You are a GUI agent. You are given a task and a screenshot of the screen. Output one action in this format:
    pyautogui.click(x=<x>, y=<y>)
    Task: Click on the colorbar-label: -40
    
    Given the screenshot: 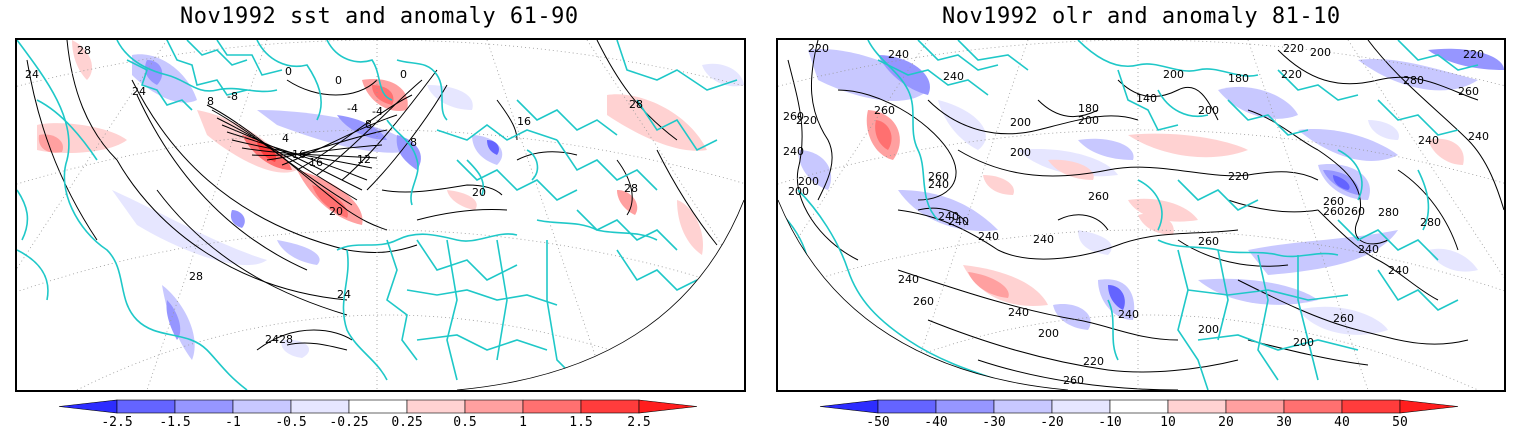 What is the action you would take?
    pyautogui.click(x=935, y=422)
    